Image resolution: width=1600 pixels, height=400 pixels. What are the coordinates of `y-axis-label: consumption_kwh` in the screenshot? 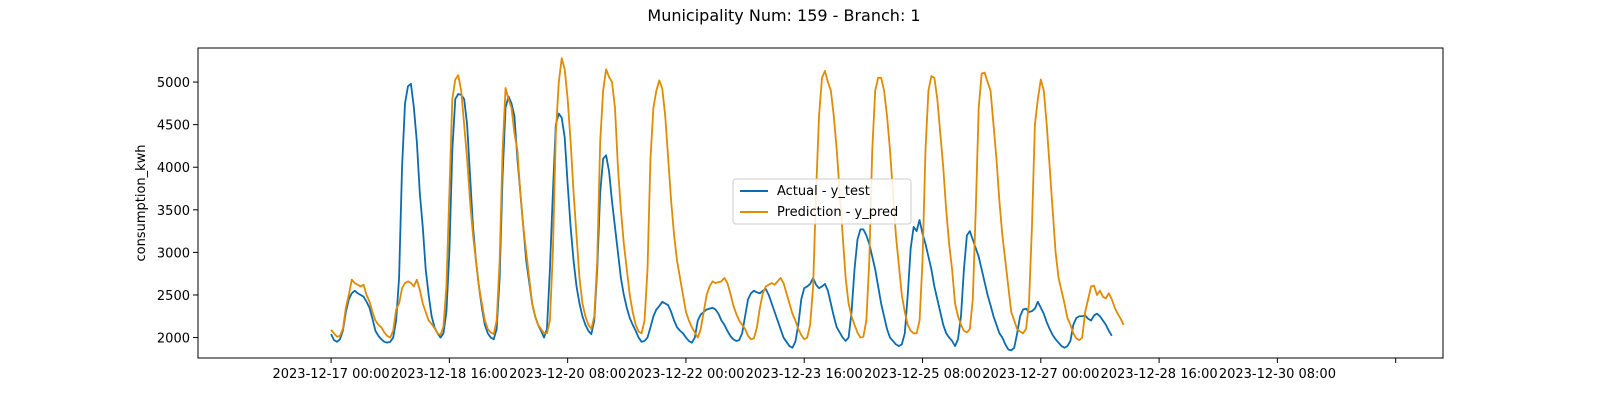 It's located at (141, 202).